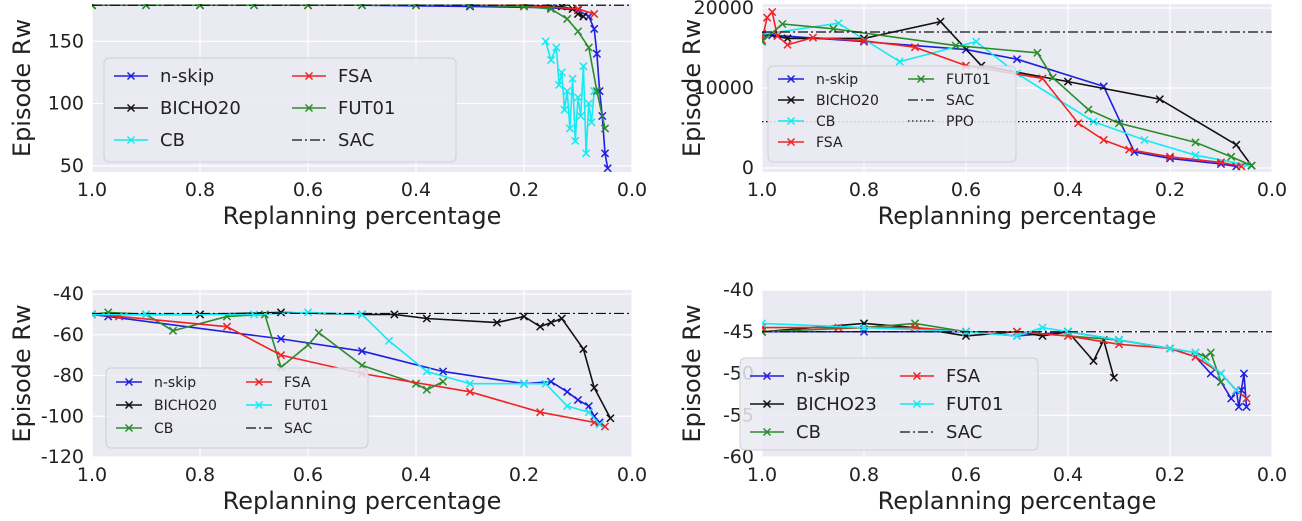  What do you see at coordinates (66, 41) in the screenshot?
I see `y-tick-label: 150` at bounding box center [66, 41].